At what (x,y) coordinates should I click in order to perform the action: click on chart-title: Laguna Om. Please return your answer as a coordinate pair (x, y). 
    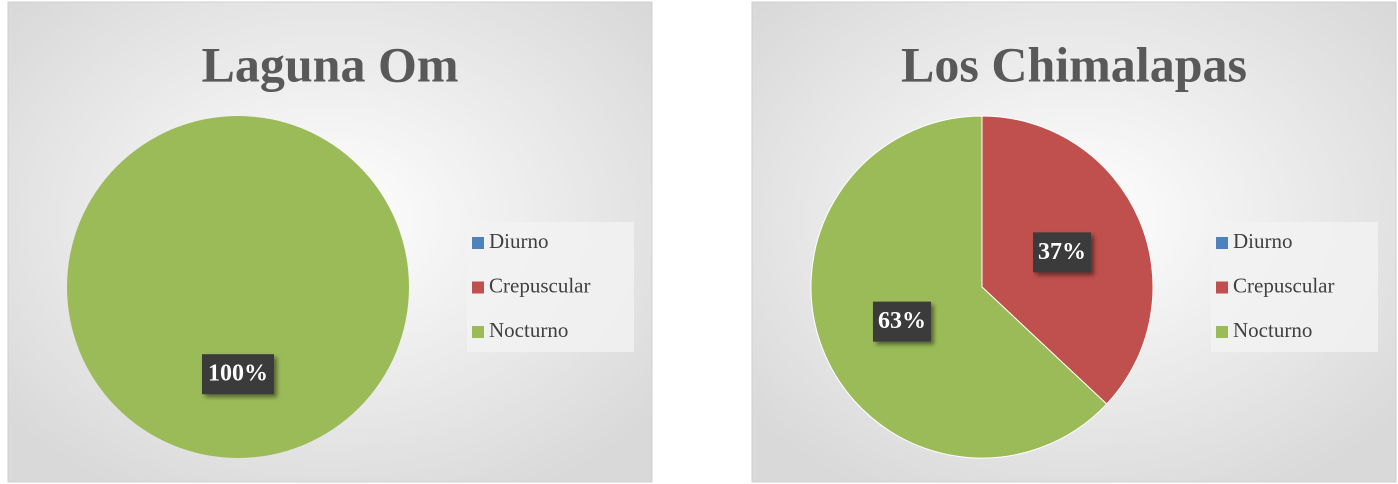
    Looking at the image, I should click on (329, 64).